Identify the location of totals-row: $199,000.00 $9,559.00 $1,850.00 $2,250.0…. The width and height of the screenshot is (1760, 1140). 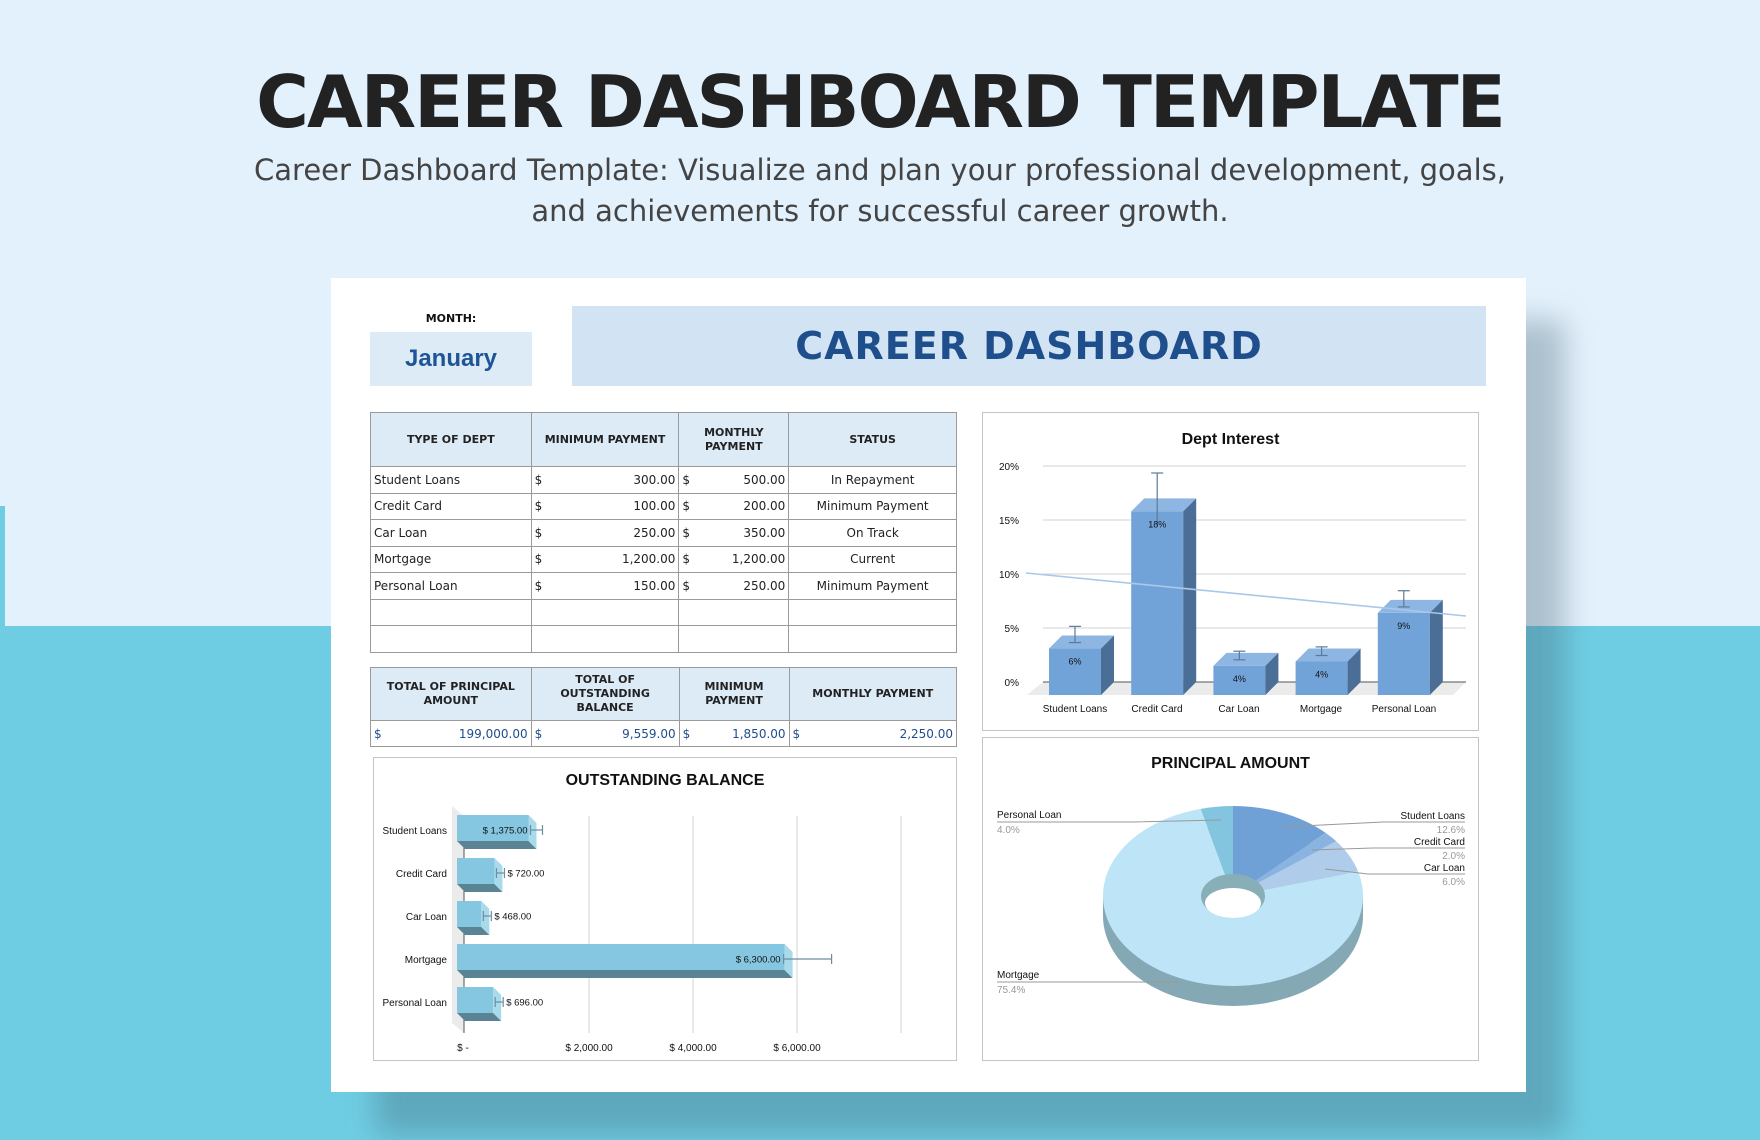
(664, 733).